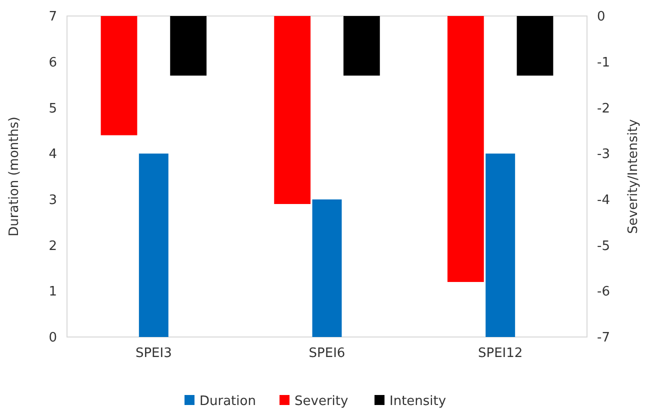 The width and height of the screenshot is (651, 415). I want to click on y-axis-title: Duration (months), so click(14, 176).